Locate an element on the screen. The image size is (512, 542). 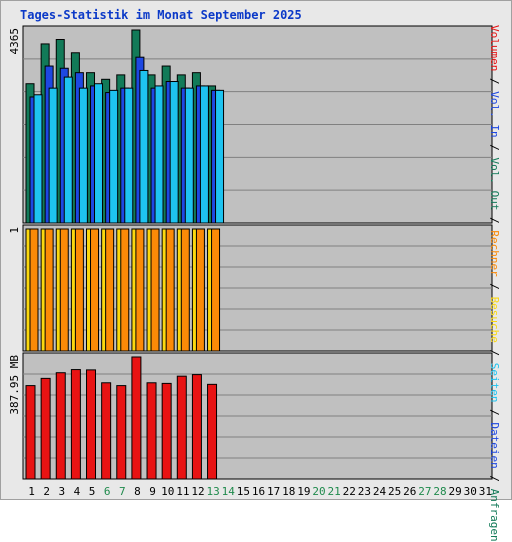
x-tick-label: 26 is located at coordinates (409, 491).